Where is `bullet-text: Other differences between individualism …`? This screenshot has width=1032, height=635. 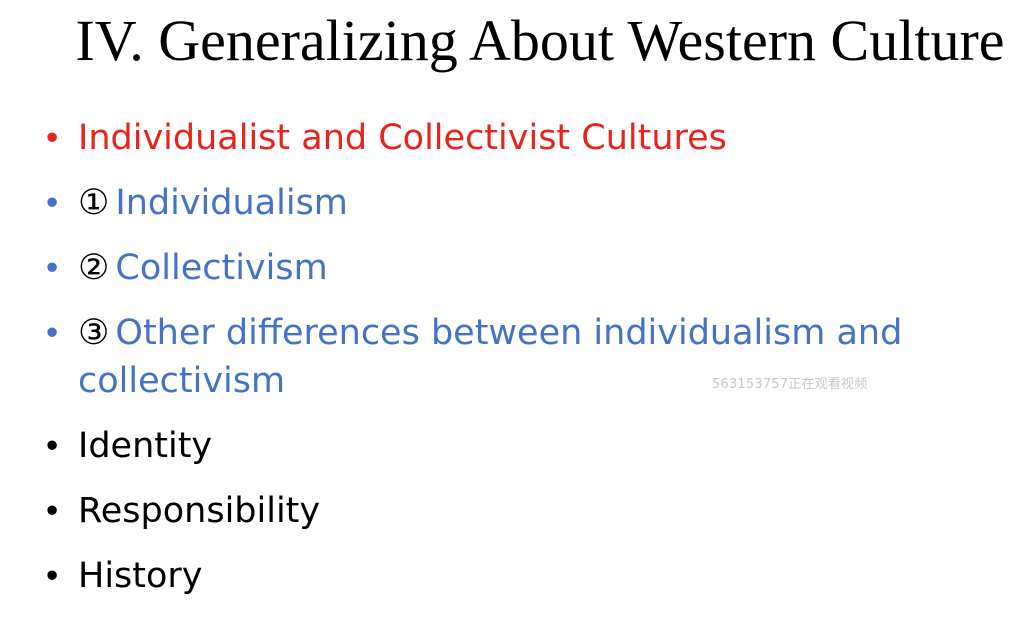
bullet-text: Other differences between individualism … is located at coordinates (490, 357).